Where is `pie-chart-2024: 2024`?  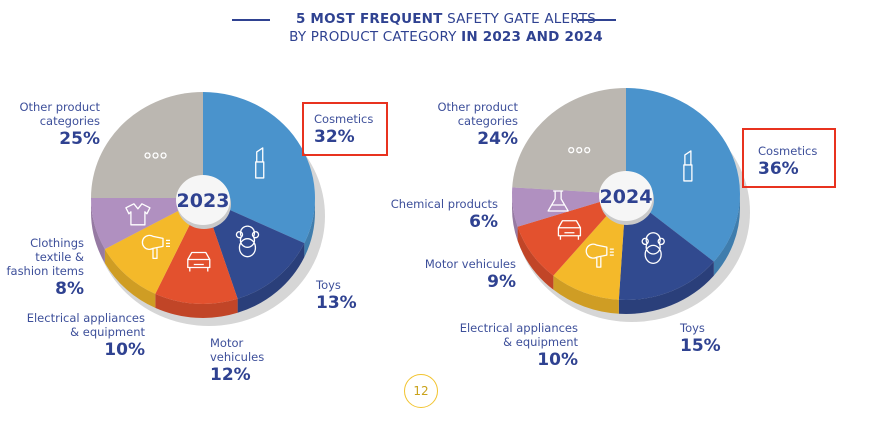 pie-chart-2024: 2024 is located at coordinates (631, 205).